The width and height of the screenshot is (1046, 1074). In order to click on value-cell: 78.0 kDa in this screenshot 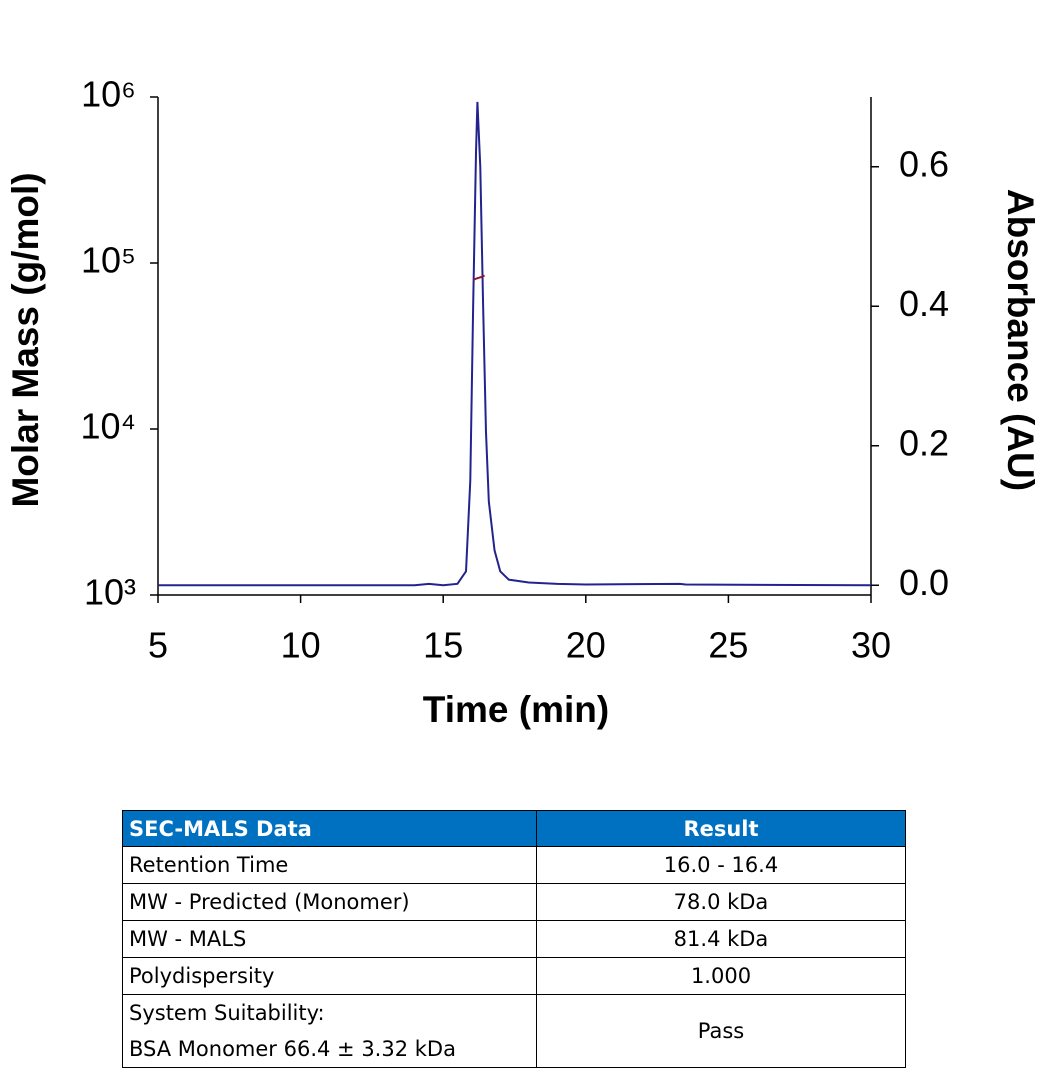, I will do `click(721, 902)`.